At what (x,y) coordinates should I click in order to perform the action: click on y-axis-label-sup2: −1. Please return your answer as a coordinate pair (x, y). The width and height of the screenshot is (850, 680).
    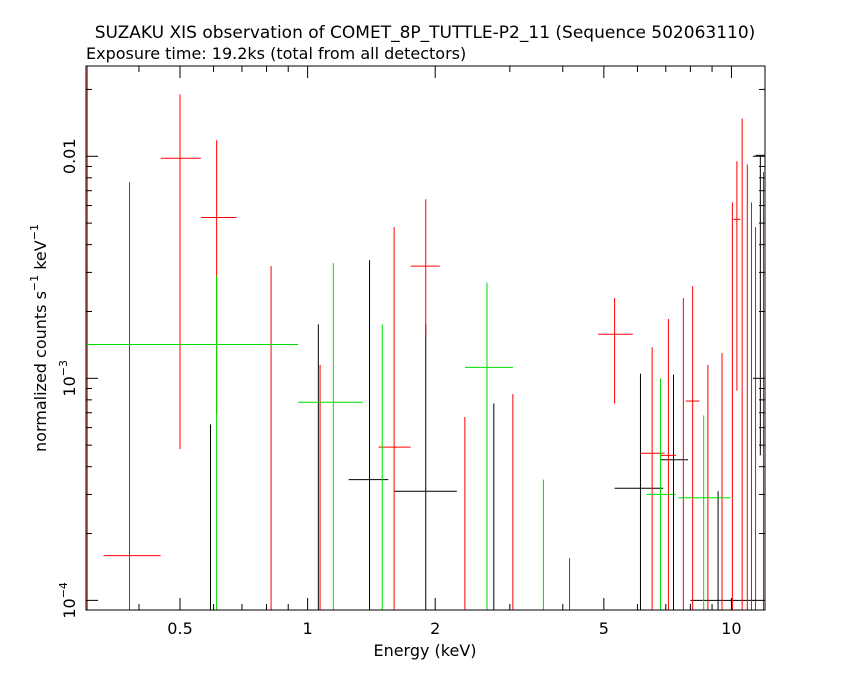
    Looking at the image, I should click on (34, 232).